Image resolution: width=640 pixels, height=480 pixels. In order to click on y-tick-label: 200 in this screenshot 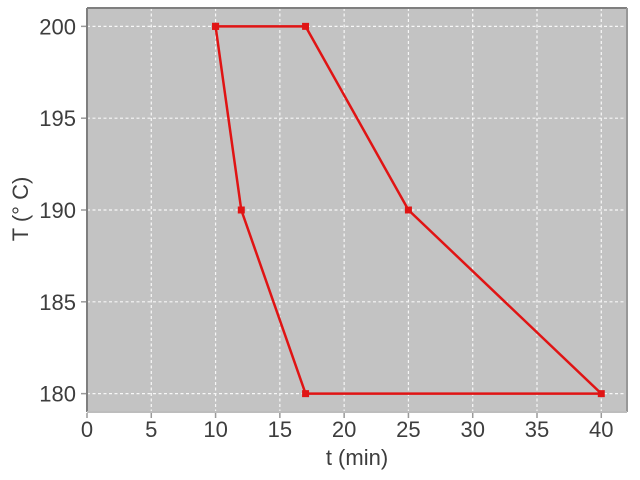, I will do `click(57, 26)`.